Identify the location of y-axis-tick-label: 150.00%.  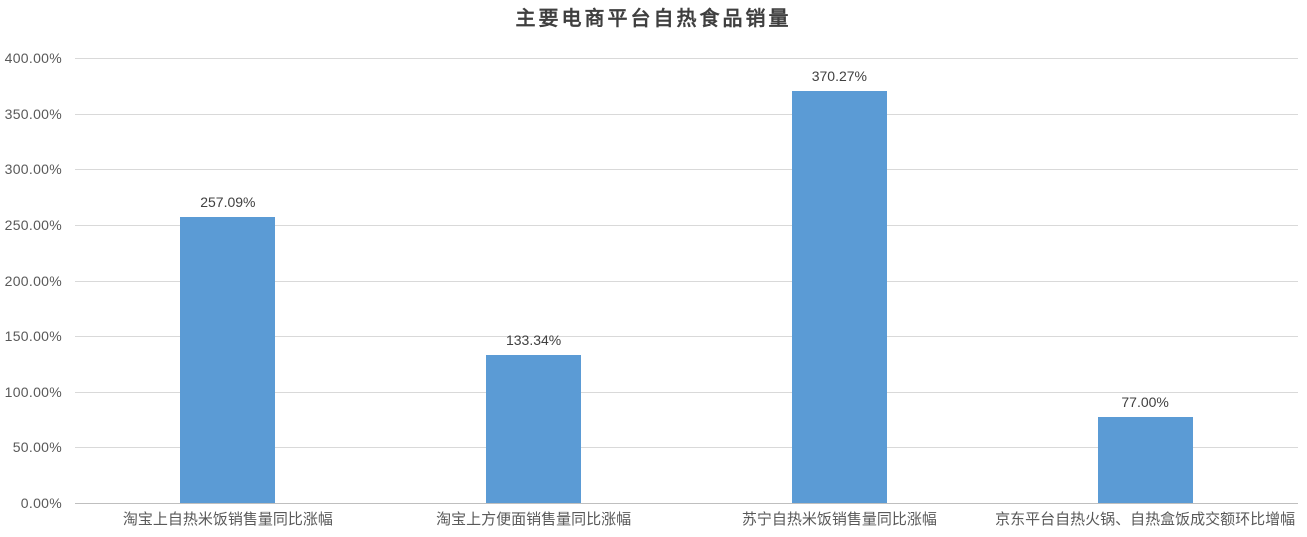
(33, 336).